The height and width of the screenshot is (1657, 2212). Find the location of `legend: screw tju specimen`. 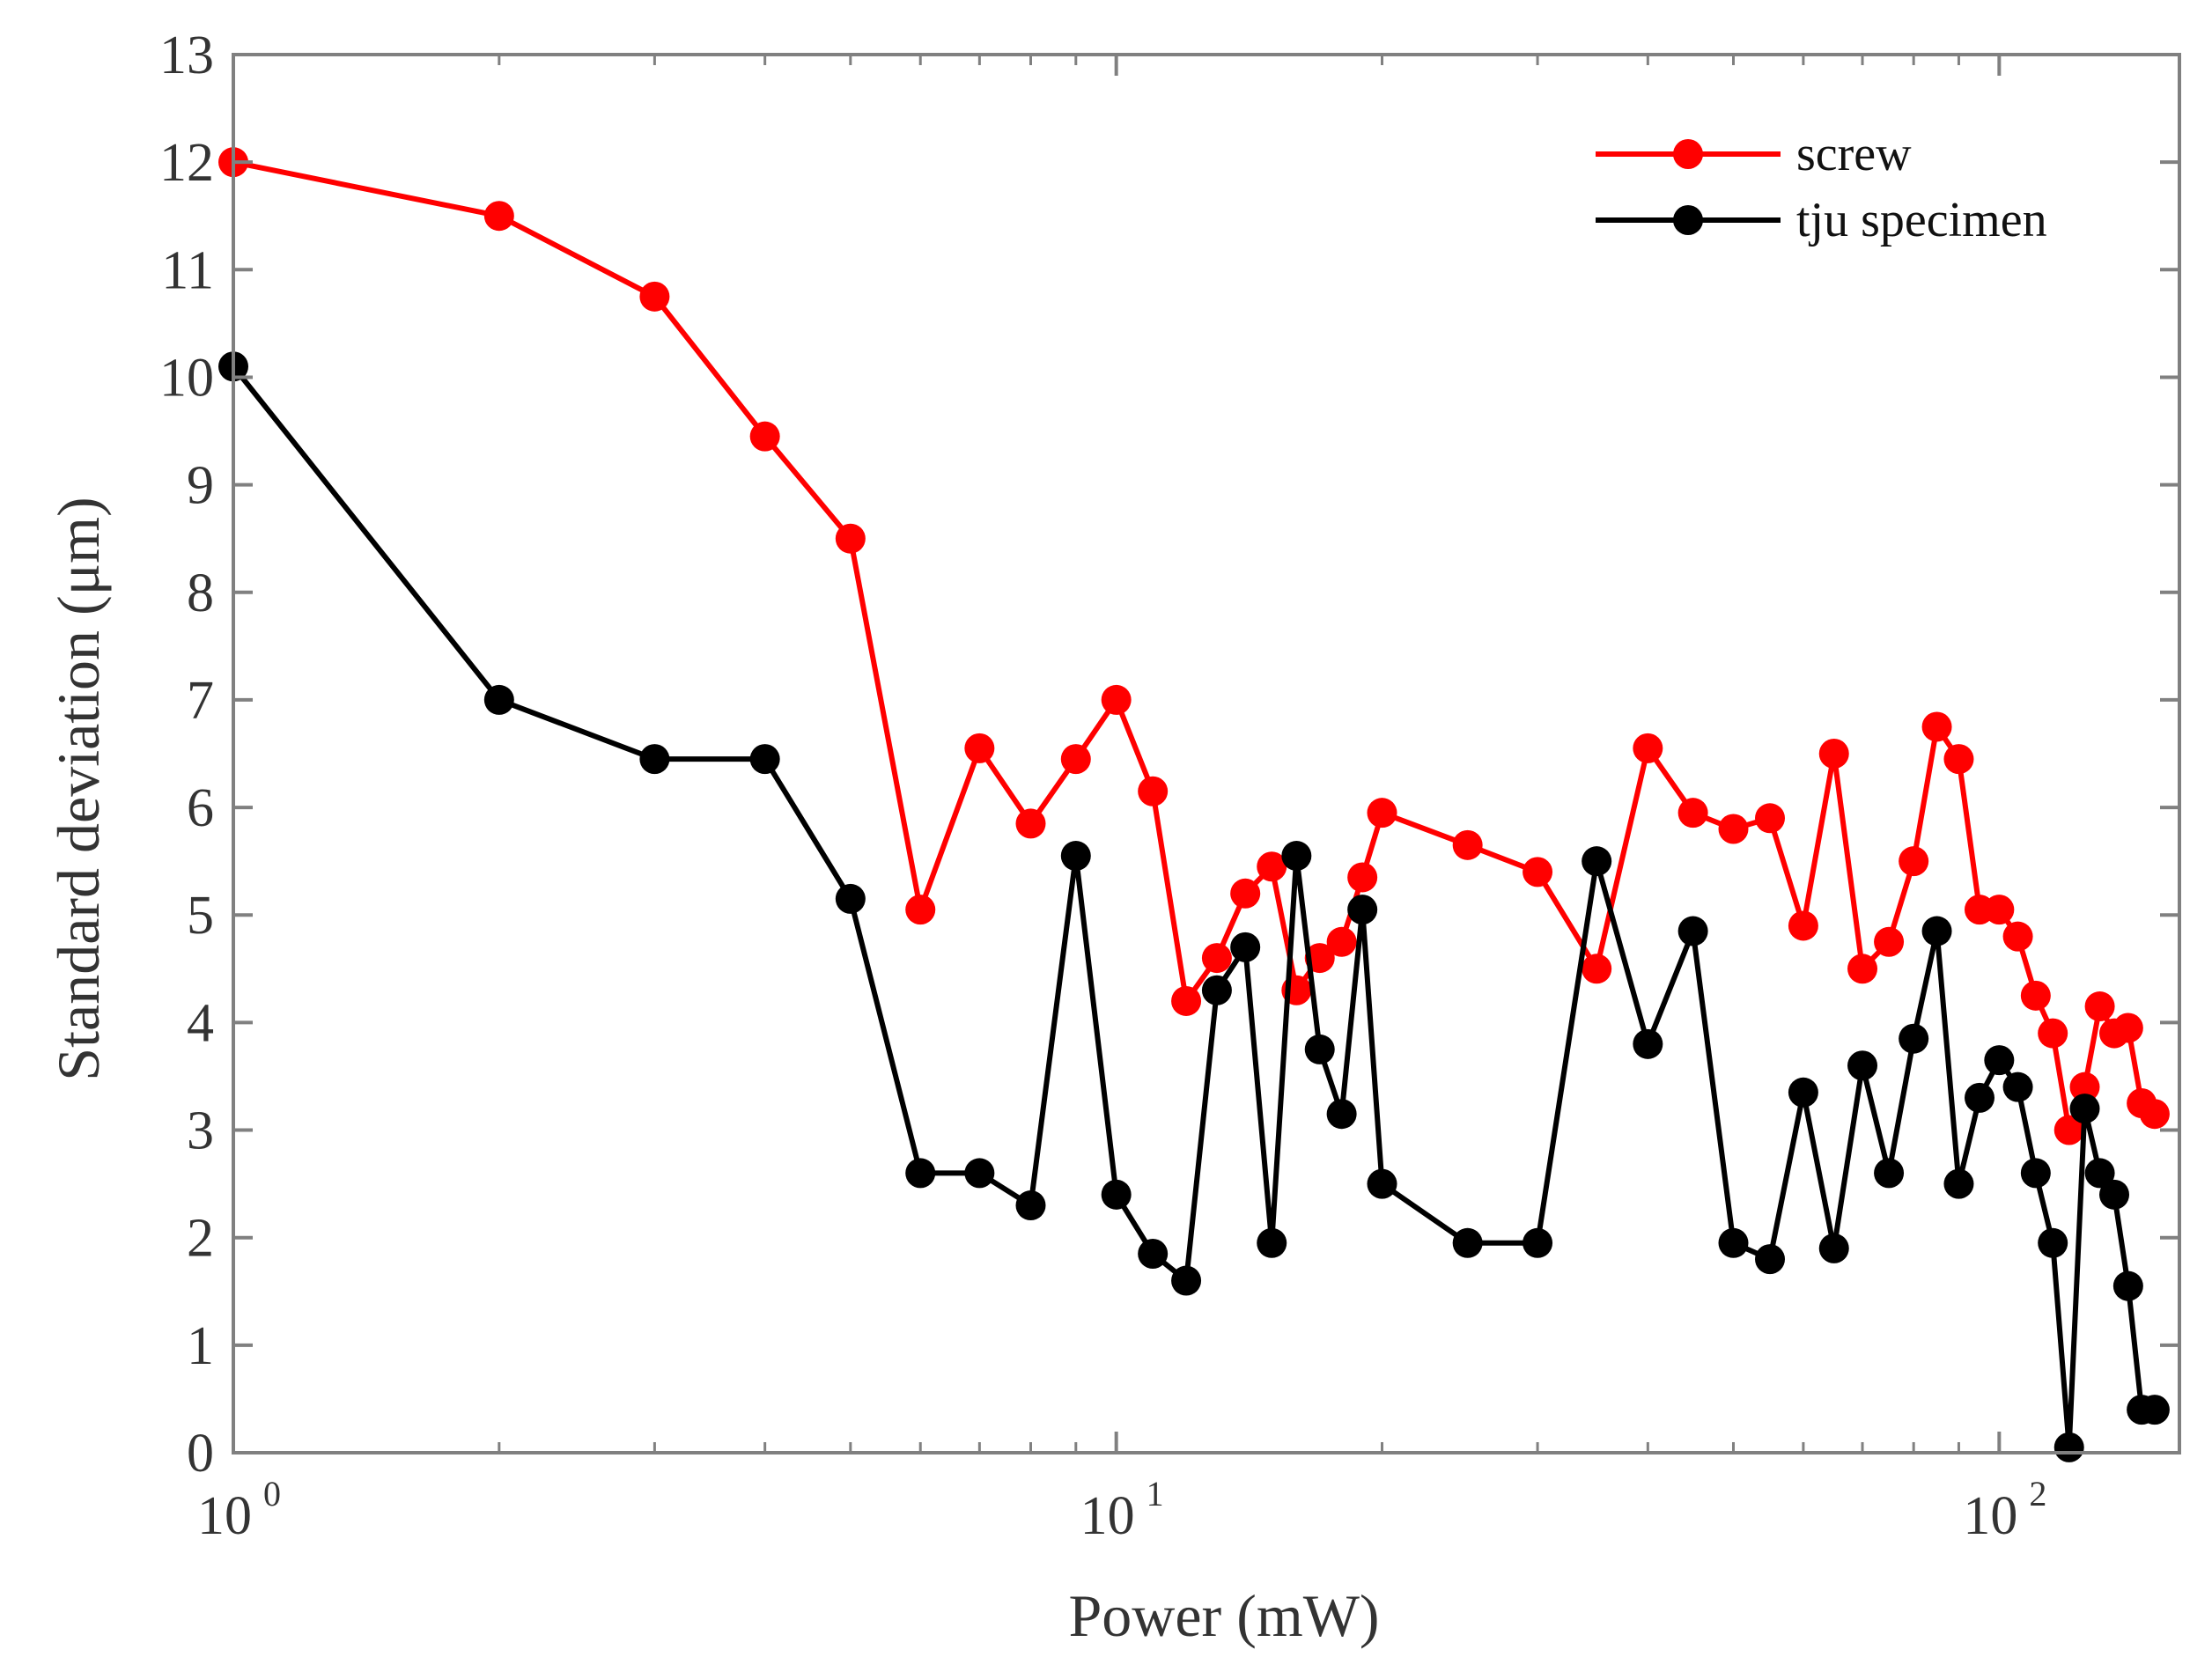

legend: screw tju specimen is located at coordinates (1821, 187).